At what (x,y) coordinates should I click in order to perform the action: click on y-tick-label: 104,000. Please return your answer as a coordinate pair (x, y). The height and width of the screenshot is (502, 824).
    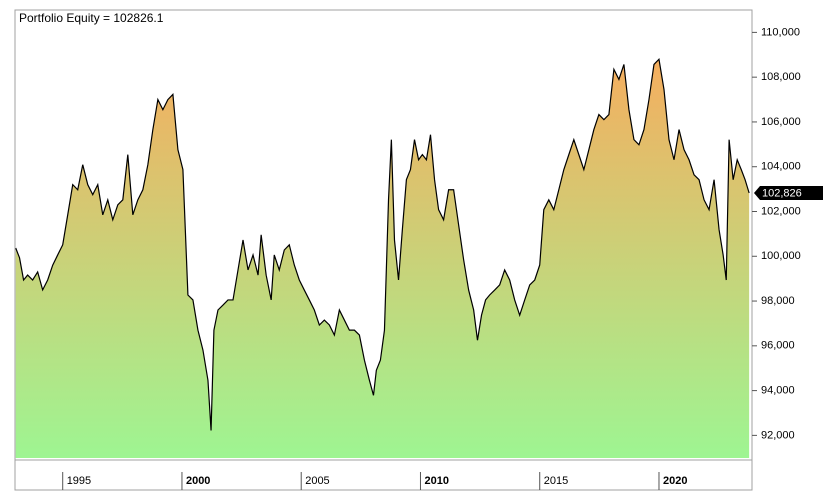
    Looking at the image, I should click on (781, 167).